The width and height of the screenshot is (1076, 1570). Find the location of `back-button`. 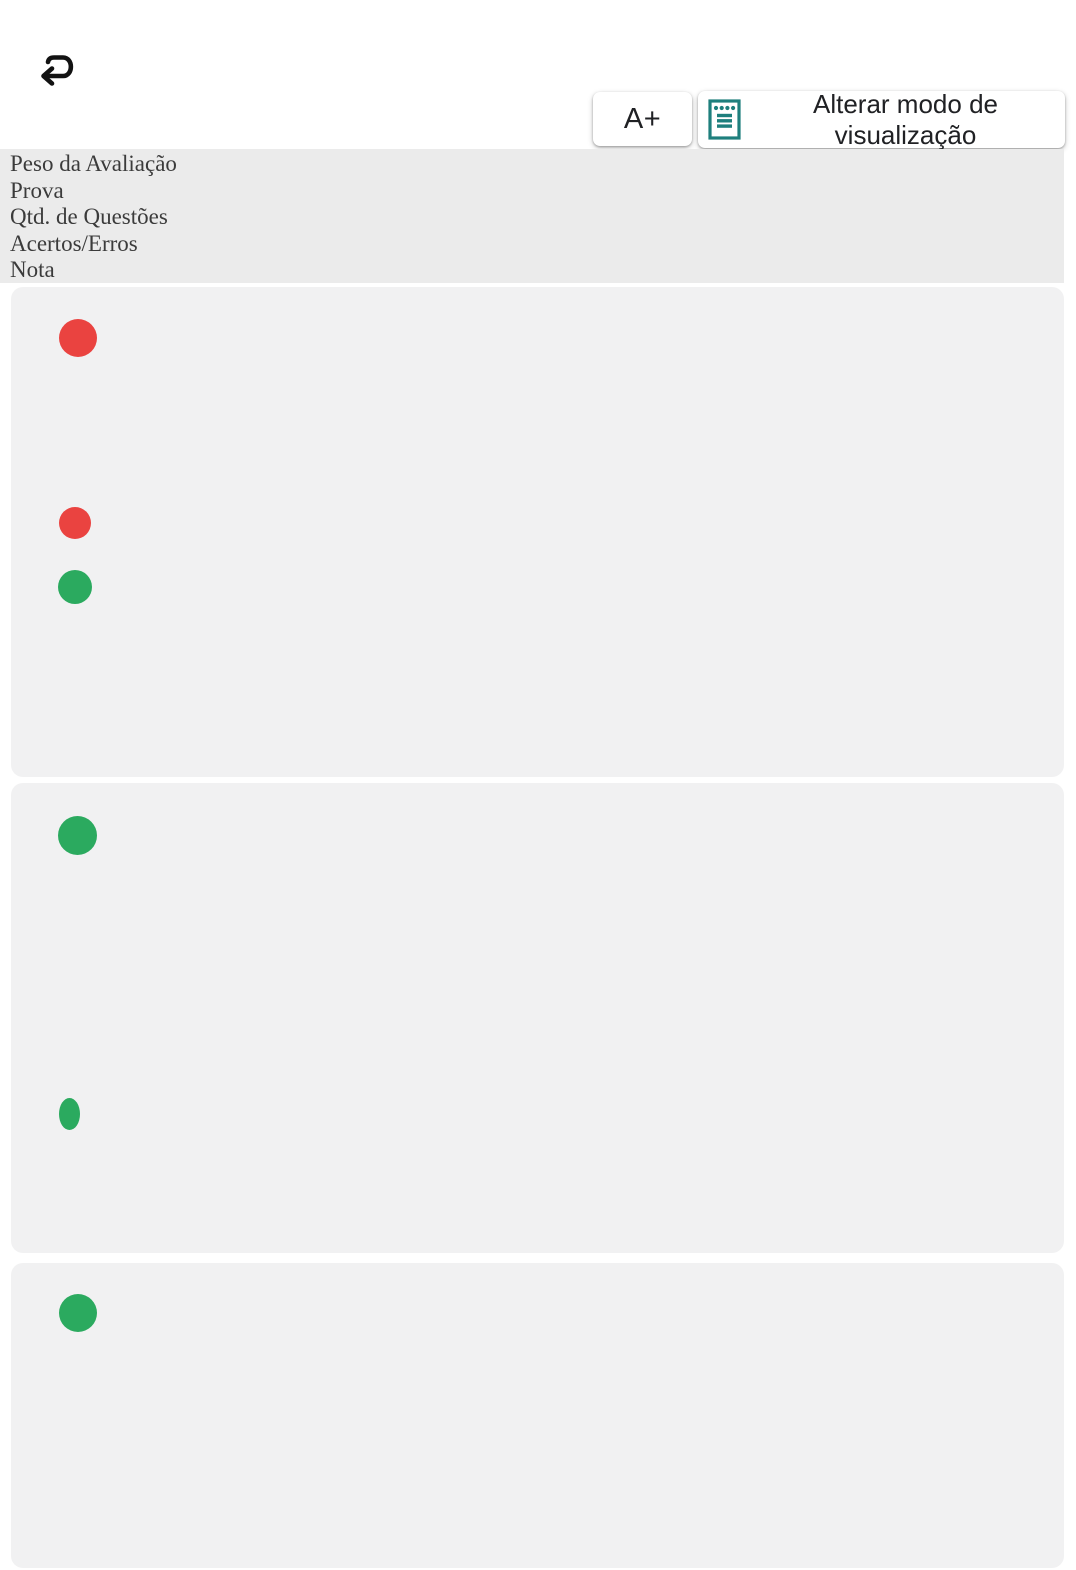

back-button is located at coordinates (58, 68).